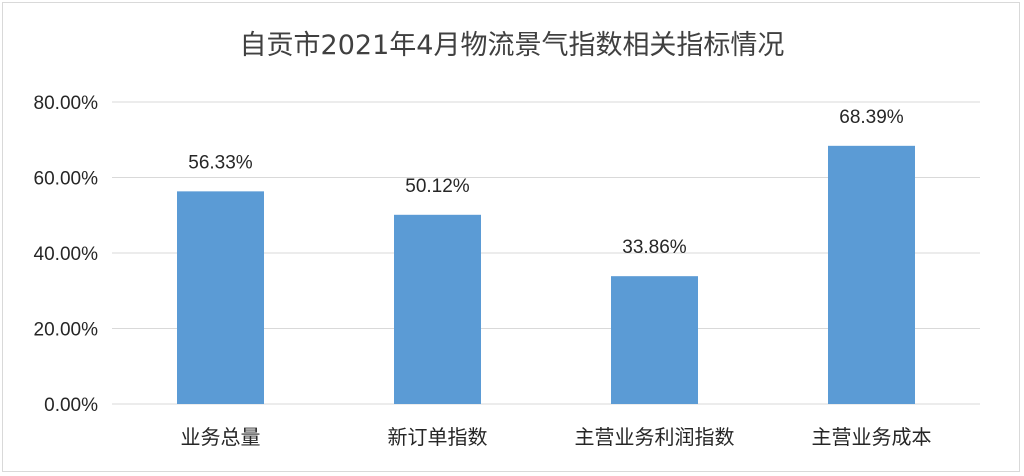 The width and height of the screenshot is (1024, 476). Describe the element at coordinates (438, 437) in the screenshot. I see `category-label: 新订单指数` at that location.